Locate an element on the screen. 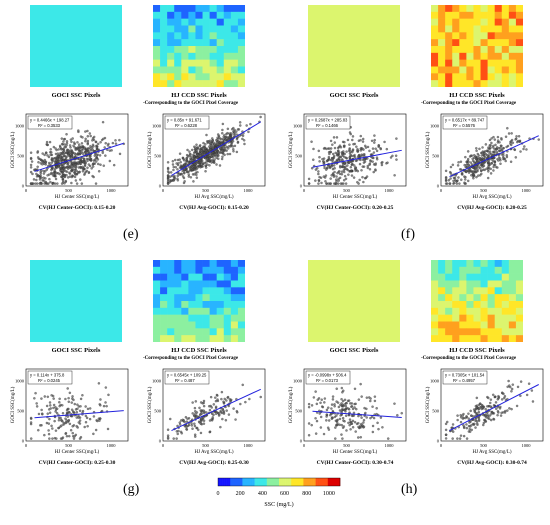 This screenshot has width=550, height=525. goci-pixel-box is located at coordinates (76, 46).